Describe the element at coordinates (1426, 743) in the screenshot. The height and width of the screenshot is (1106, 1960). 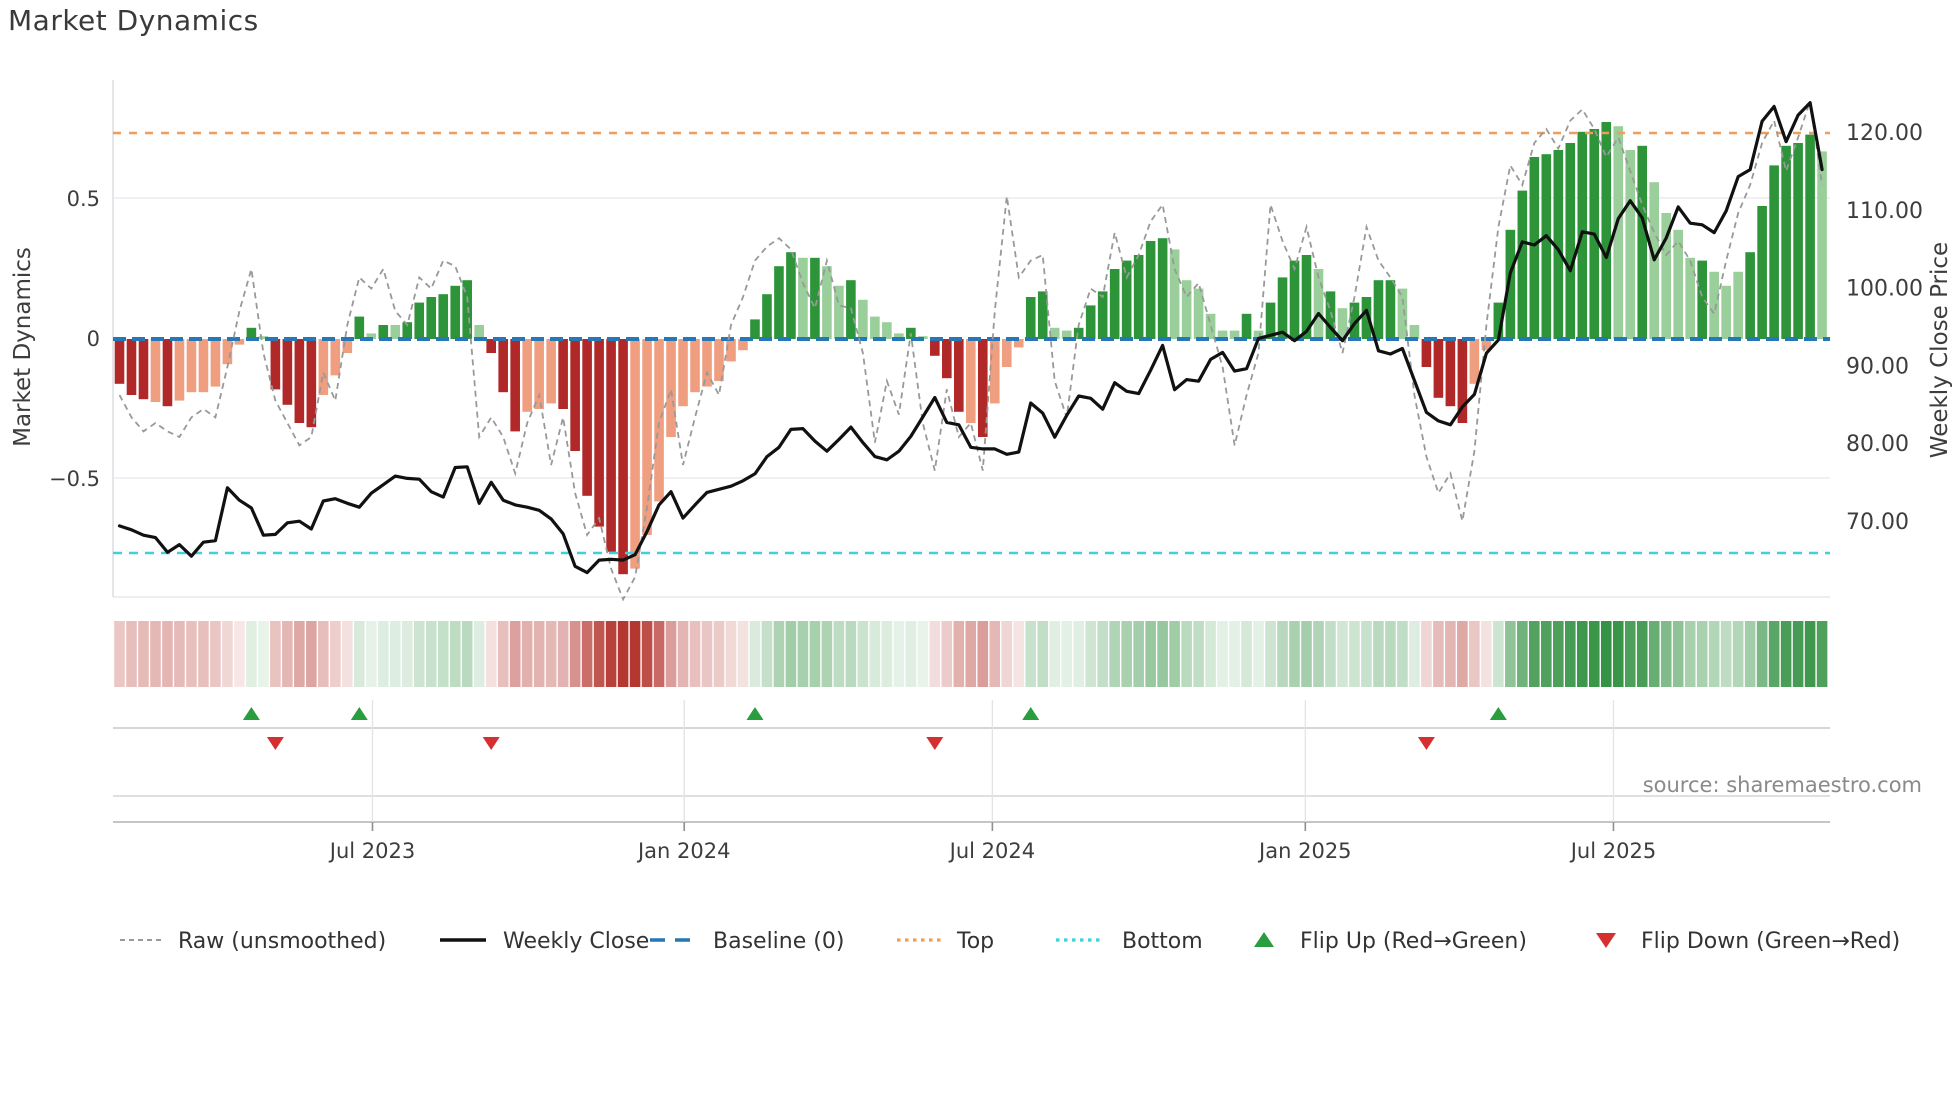
I see `flip-down-marker` at that location.